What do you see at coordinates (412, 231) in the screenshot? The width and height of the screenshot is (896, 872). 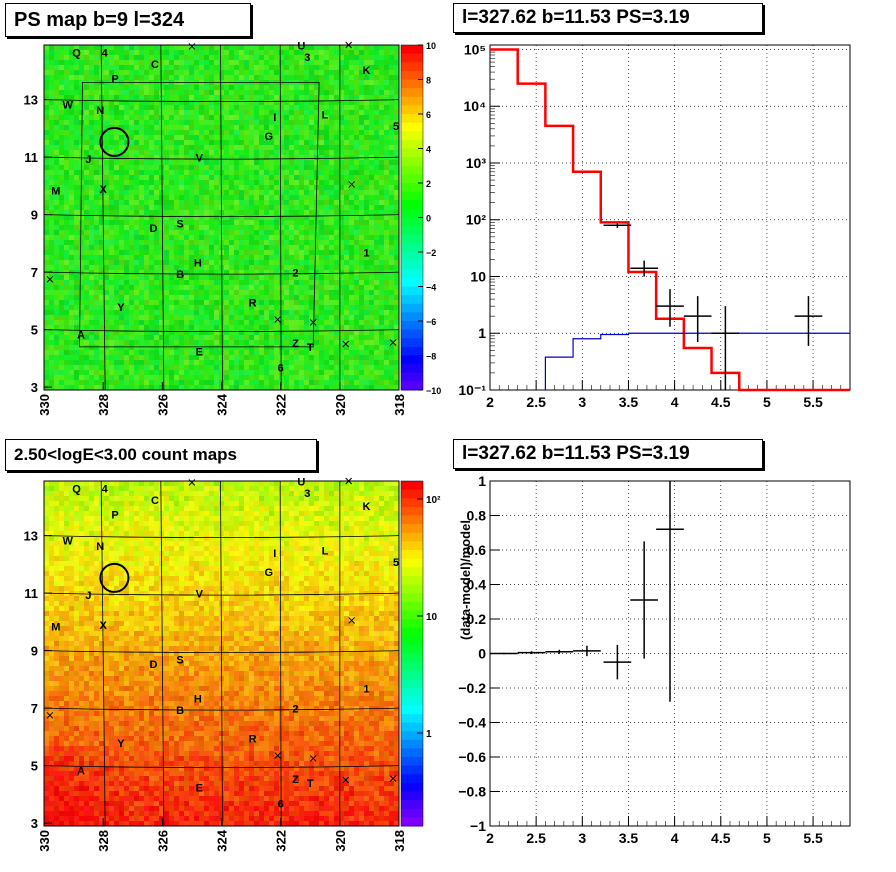 I see `color-scale-bin` at bounding box center [412, 231].